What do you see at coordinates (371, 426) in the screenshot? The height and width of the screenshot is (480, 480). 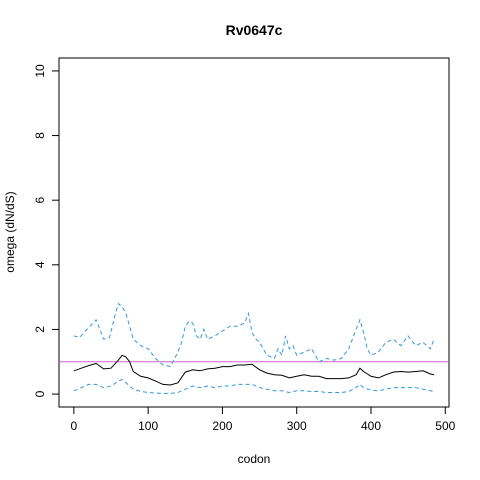 I see `x-tick-label: 400` at bounding box center [371, 426].